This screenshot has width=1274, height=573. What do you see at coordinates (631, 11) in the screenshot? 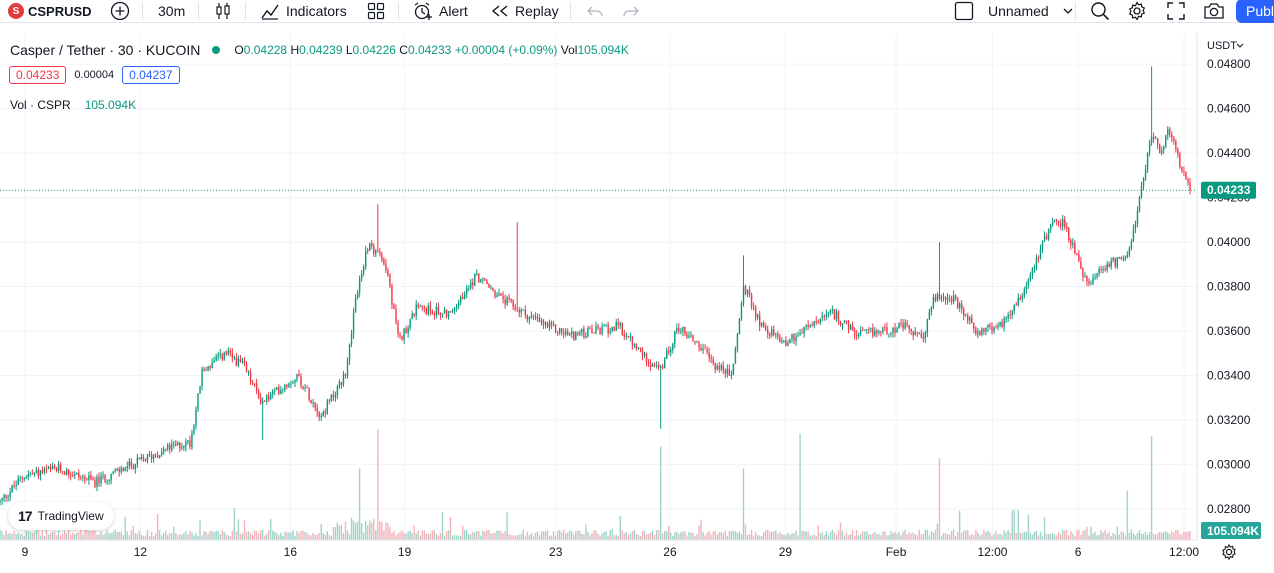
I see `redo-button` at bounding box center [631, 11].